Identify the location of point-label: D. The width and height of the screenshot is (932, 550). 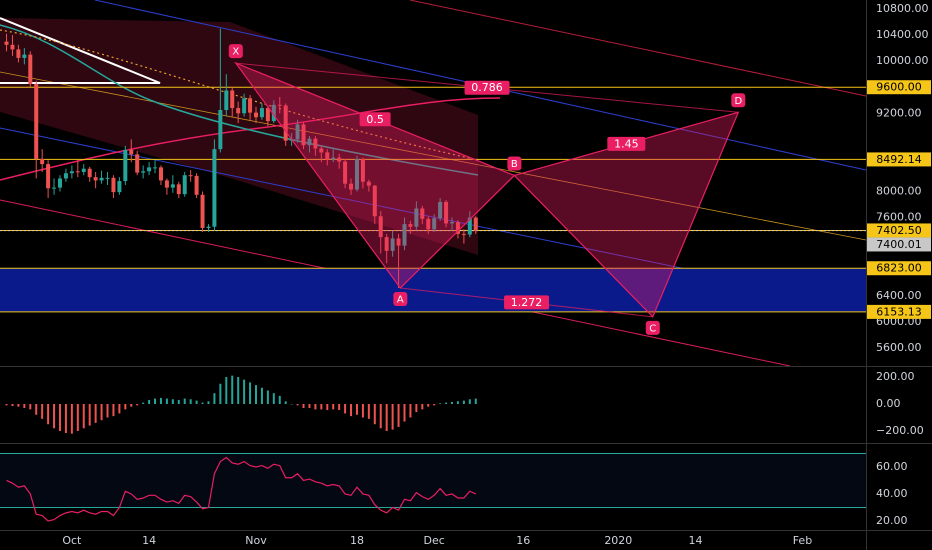
(738, 101).